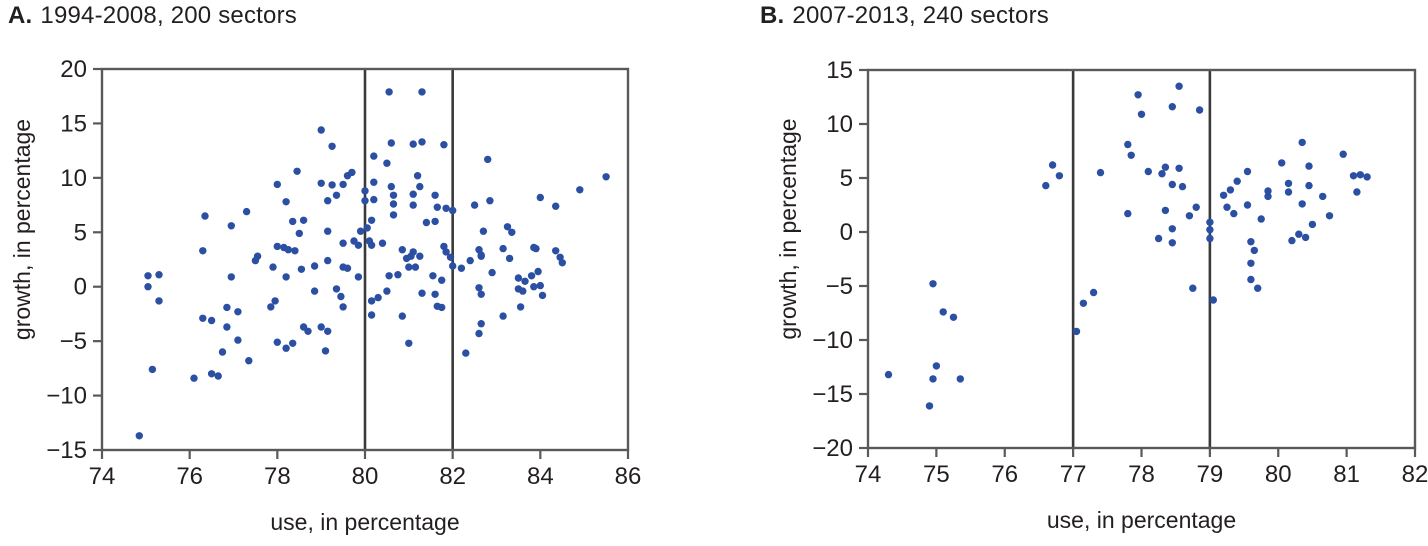  I want to click on y-tick-label: −15, so click(832, 394).